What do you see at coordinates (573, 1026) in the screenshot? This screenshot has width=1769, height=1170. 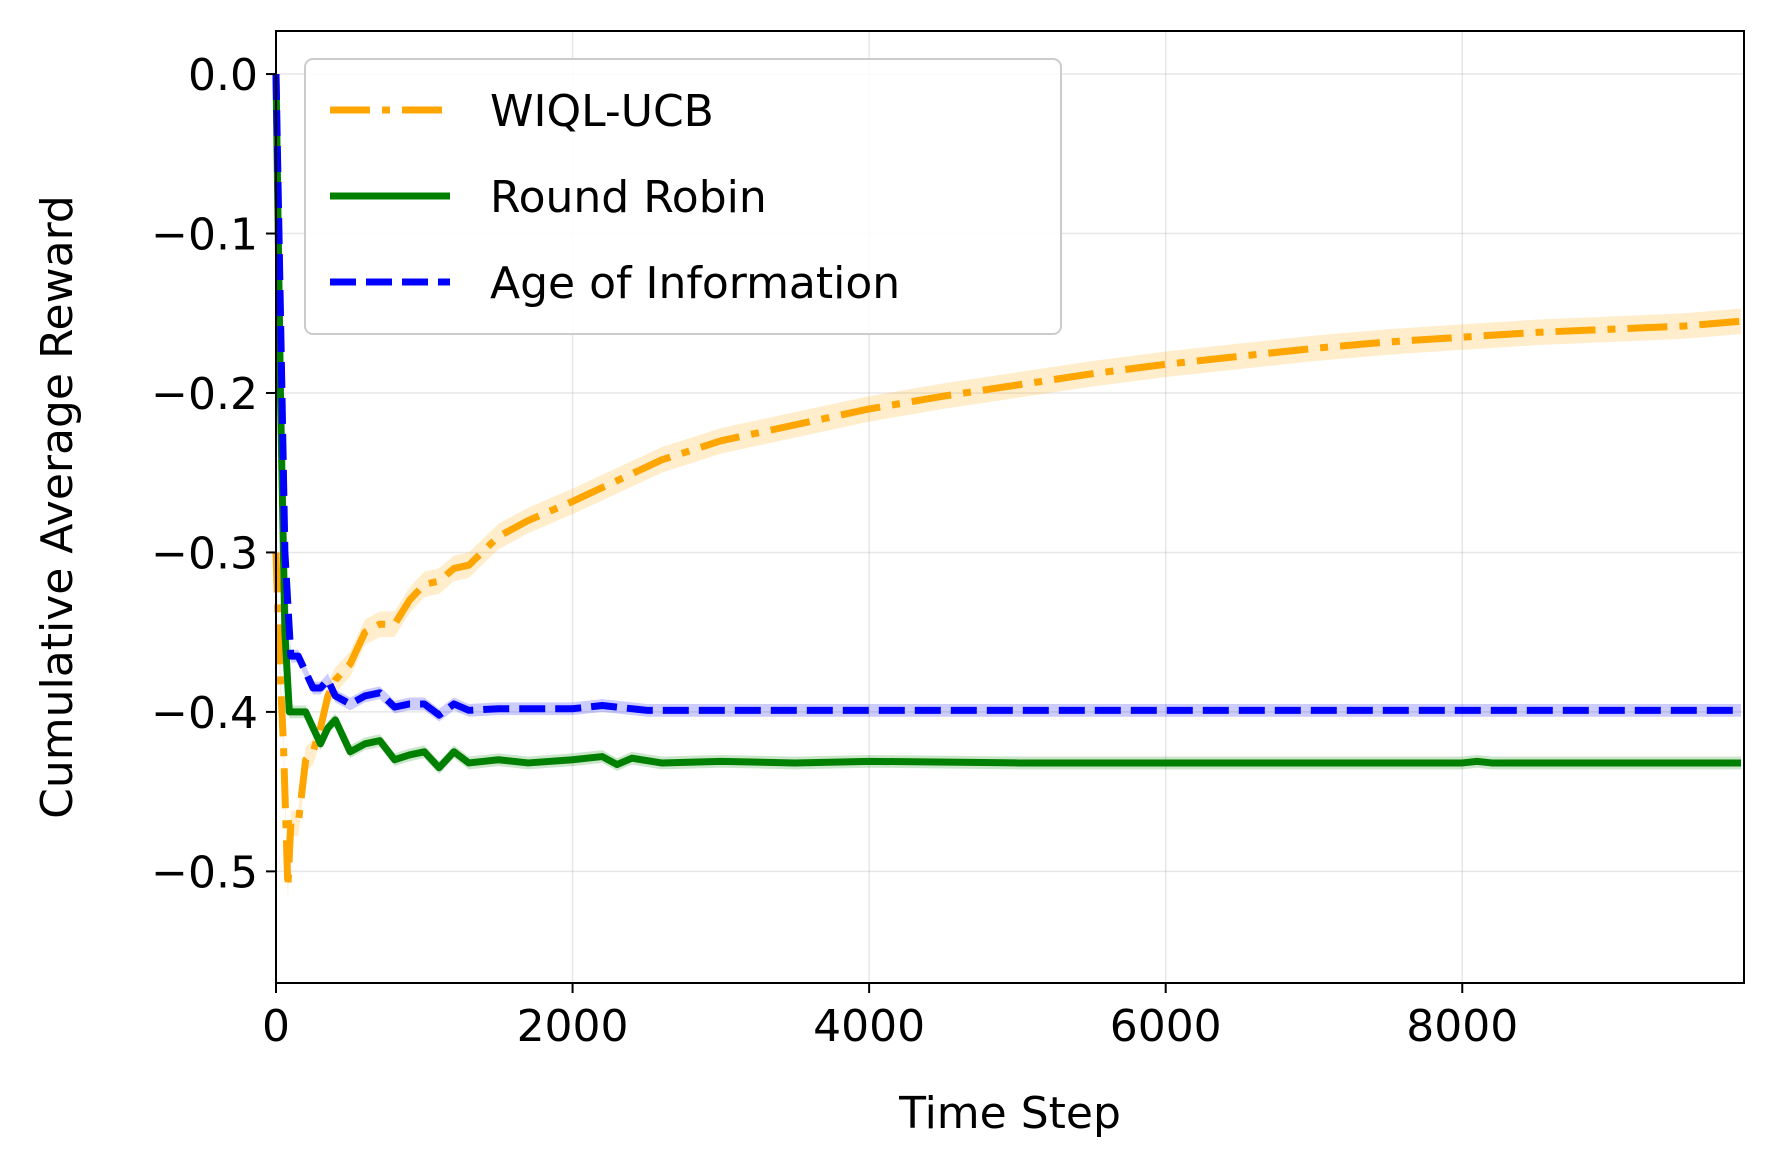 I see `x-tick-label: 2000` at bounding box center [573, 1026].